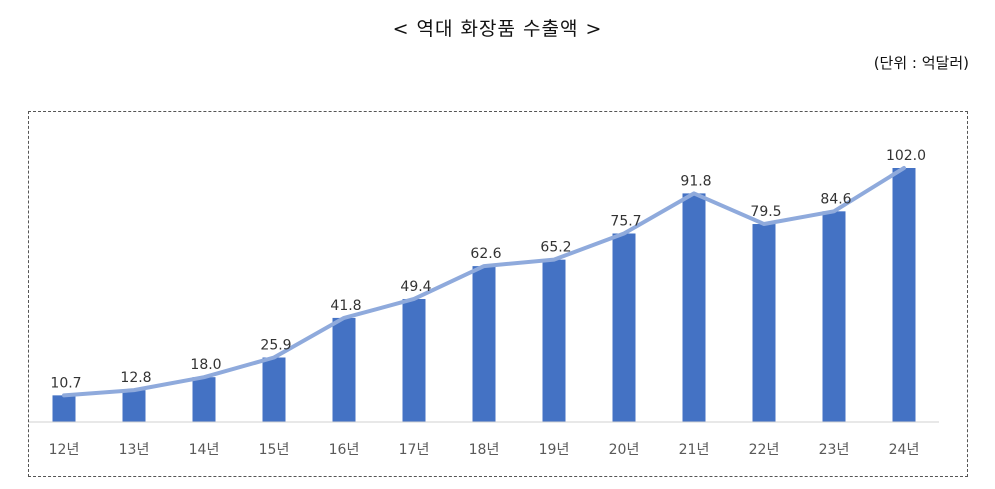  I want to click on data-label-8: 75.7, so click(625, 221).